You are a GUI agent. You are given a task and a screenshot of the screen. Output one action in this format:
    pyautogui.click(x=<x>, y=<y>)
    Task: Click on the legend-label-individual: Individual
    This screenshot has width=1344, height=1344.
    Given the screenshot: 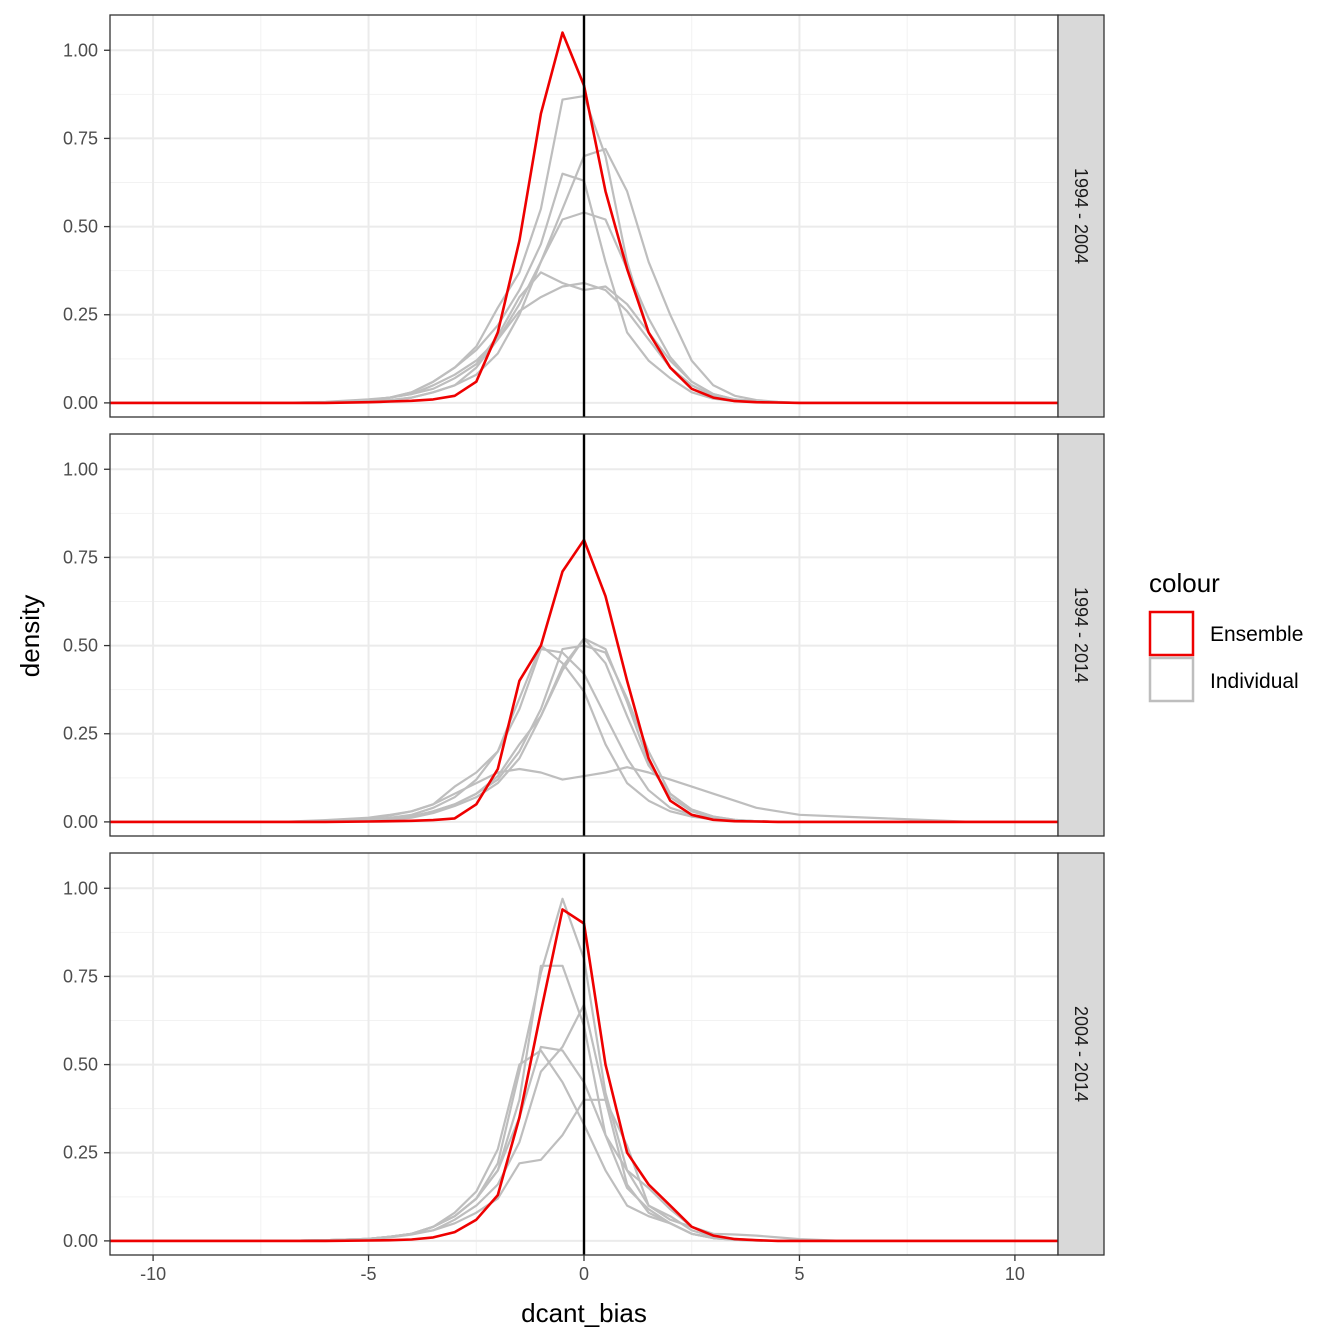 What is the action you would take?
    pyautogui.click(x=1254, y=681)
    